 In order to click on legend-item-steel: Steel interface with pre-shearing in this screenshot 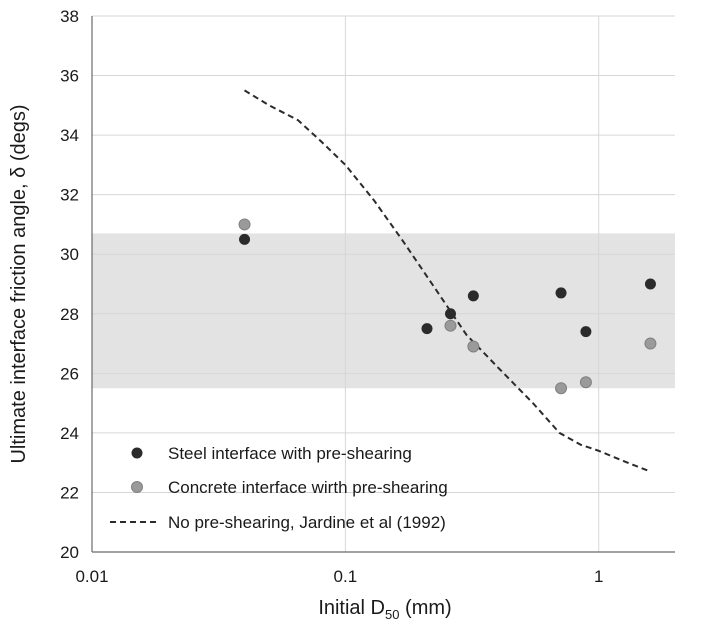, I will do `click(271, 453)`.